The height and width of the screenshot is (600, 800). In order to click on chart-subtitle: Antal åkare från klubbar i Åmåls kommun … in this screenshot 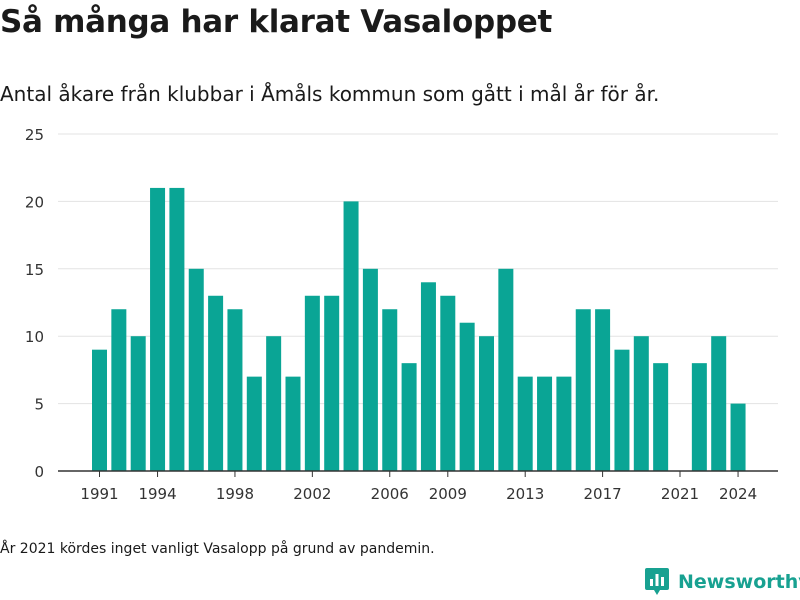, I will do `click(330, 94)`.